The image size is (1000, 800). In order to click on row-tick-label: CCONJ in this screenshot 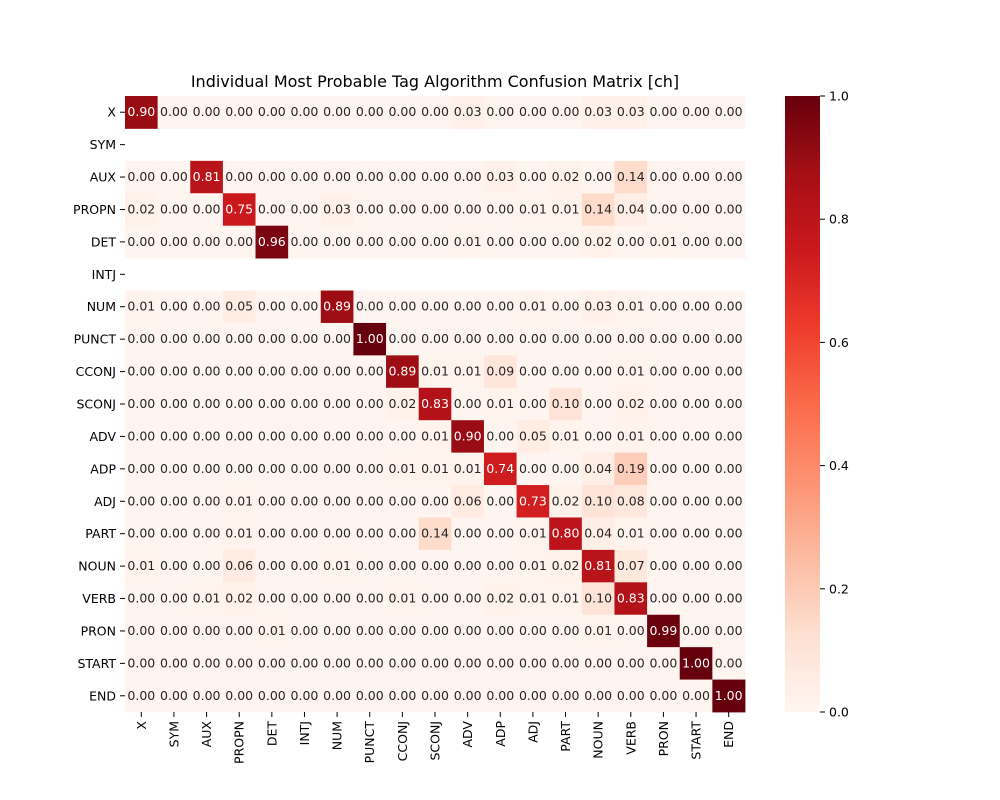, I will do `click(96, 371)`.